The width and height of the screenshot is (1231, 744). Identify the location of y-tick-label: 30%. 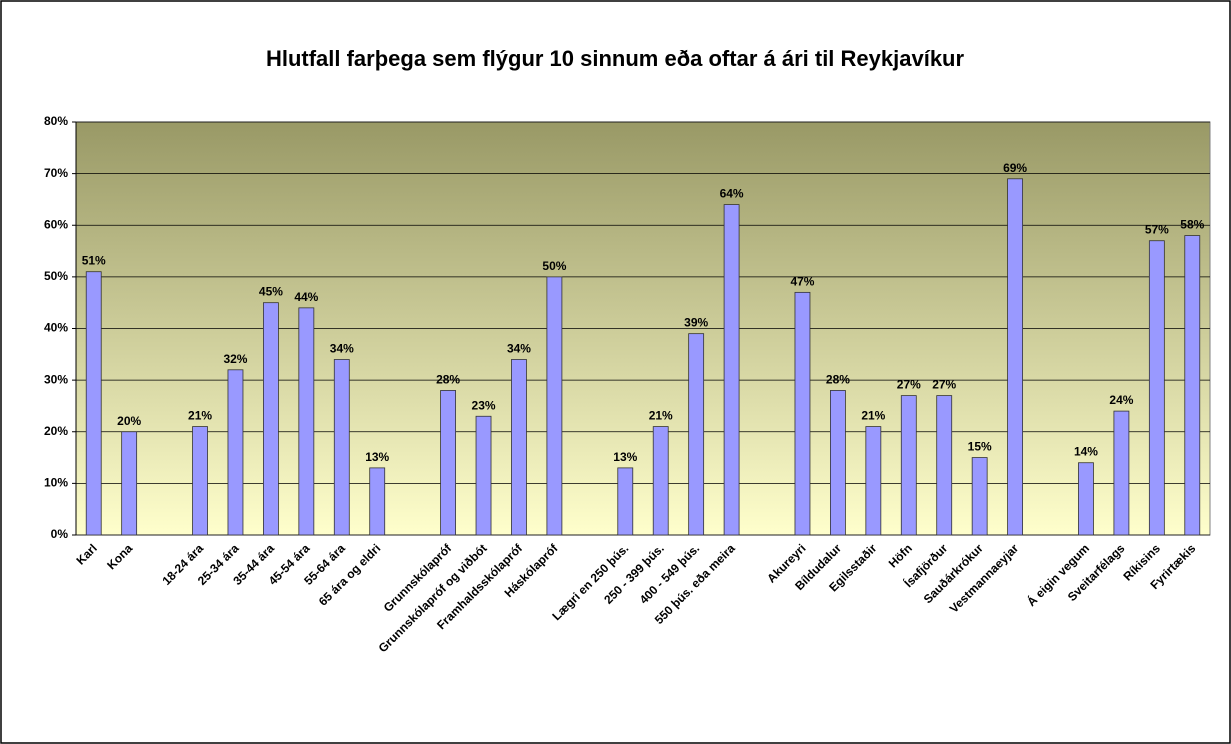
(56, 379).